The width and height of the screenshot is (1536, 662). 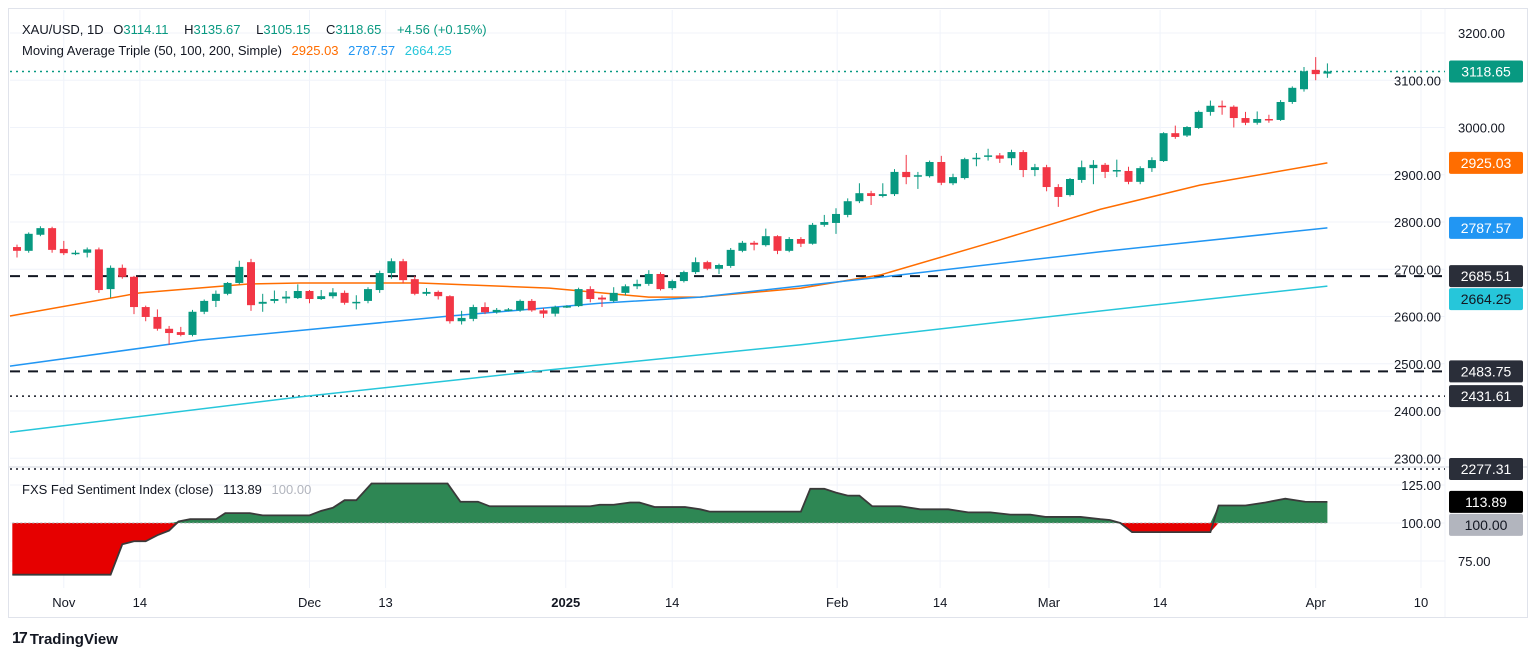 What do you see at coordinates (118, 489) in the screenshot?
I see `indicator-title: FXS Fed Sentiment Index (close)` at bounding box center [118, 489].